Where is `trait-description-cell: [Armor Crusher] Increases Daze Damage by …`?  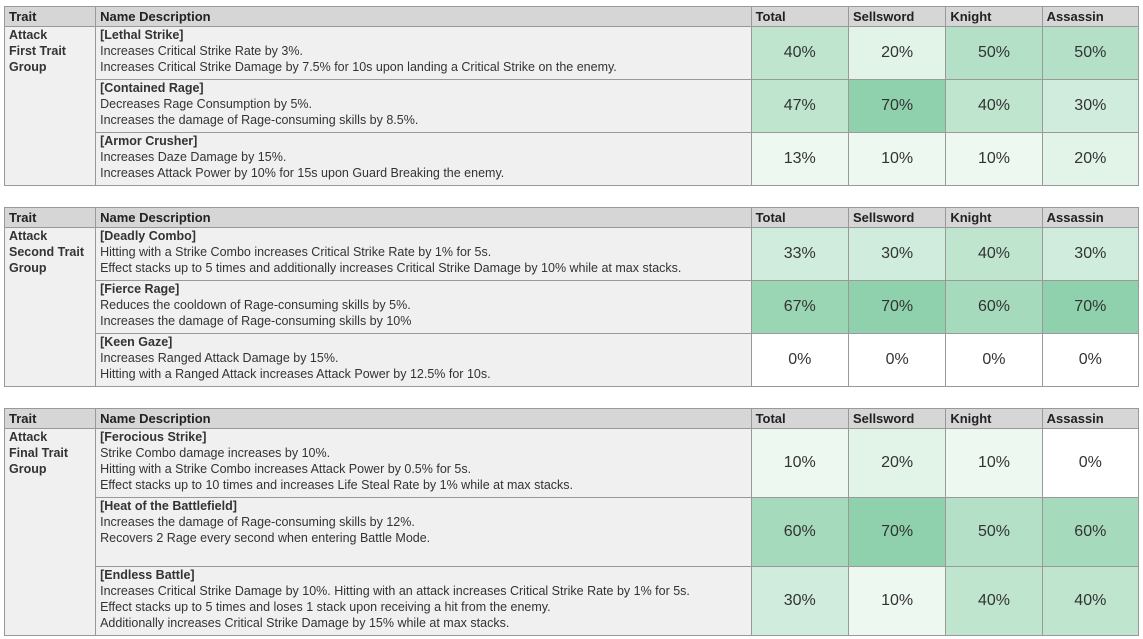 trait-description-cell: [Armor Crusher] Increases Daze Damage by … is located at coordinates (423, 159).